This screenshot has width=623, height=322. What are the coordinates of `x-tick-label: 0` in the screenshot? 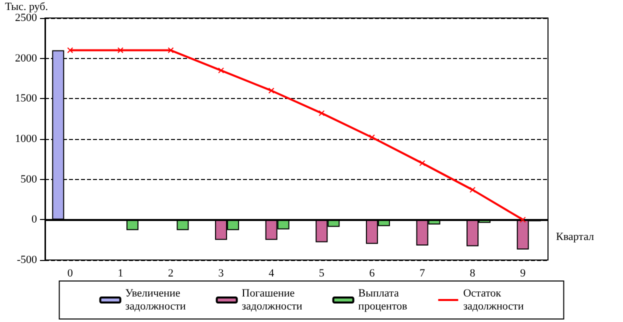 It's located at (70, 274).